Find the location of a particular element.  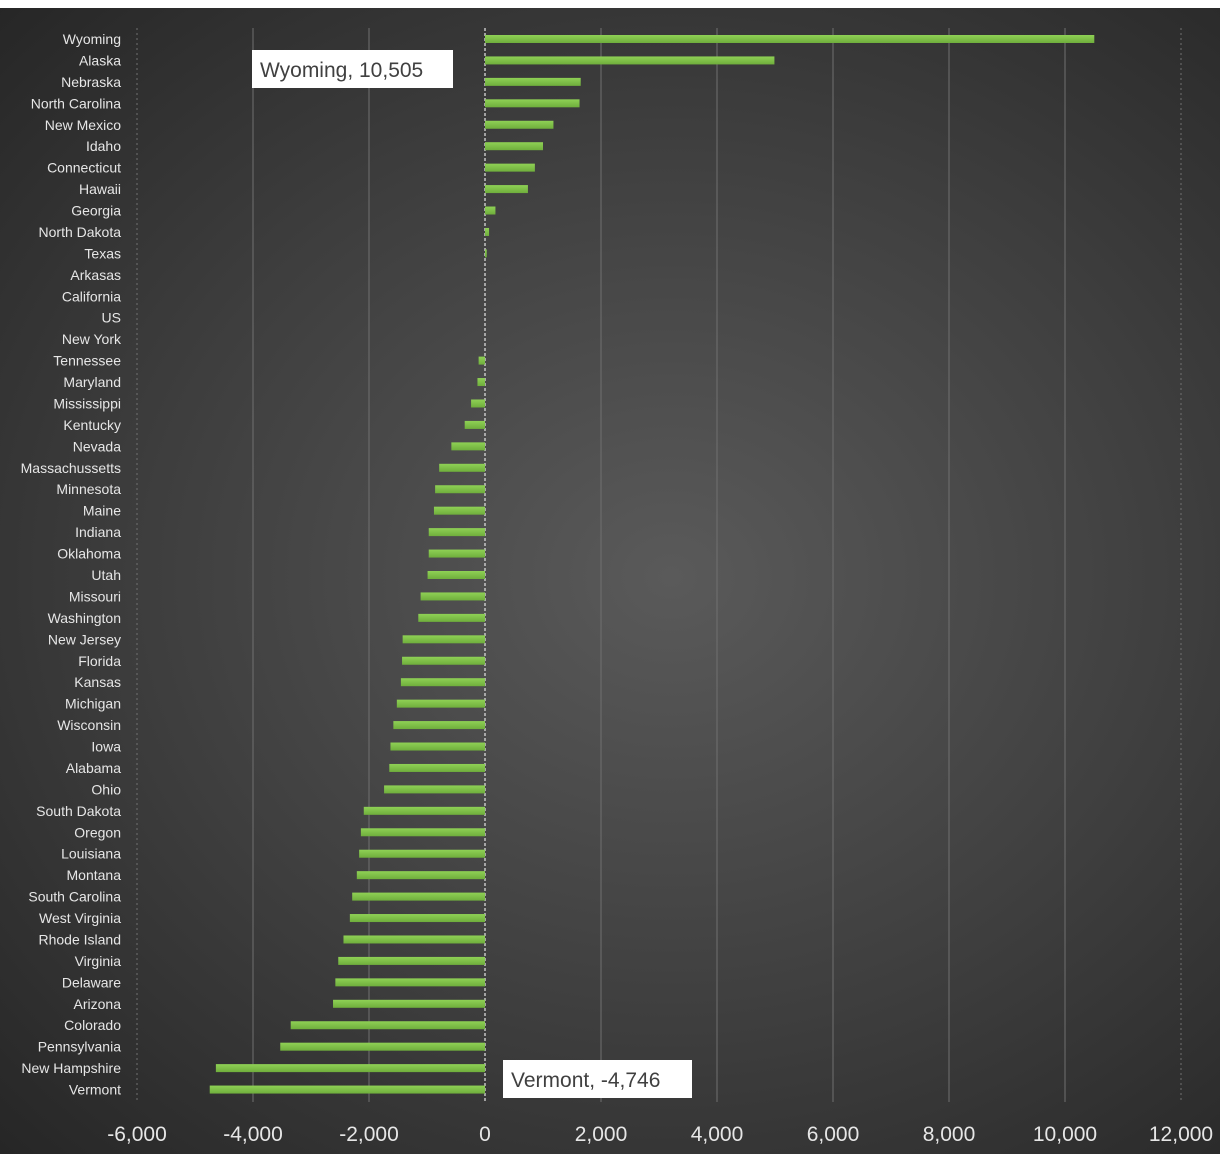

bar-kentucky is located at coordinates (474, 424).